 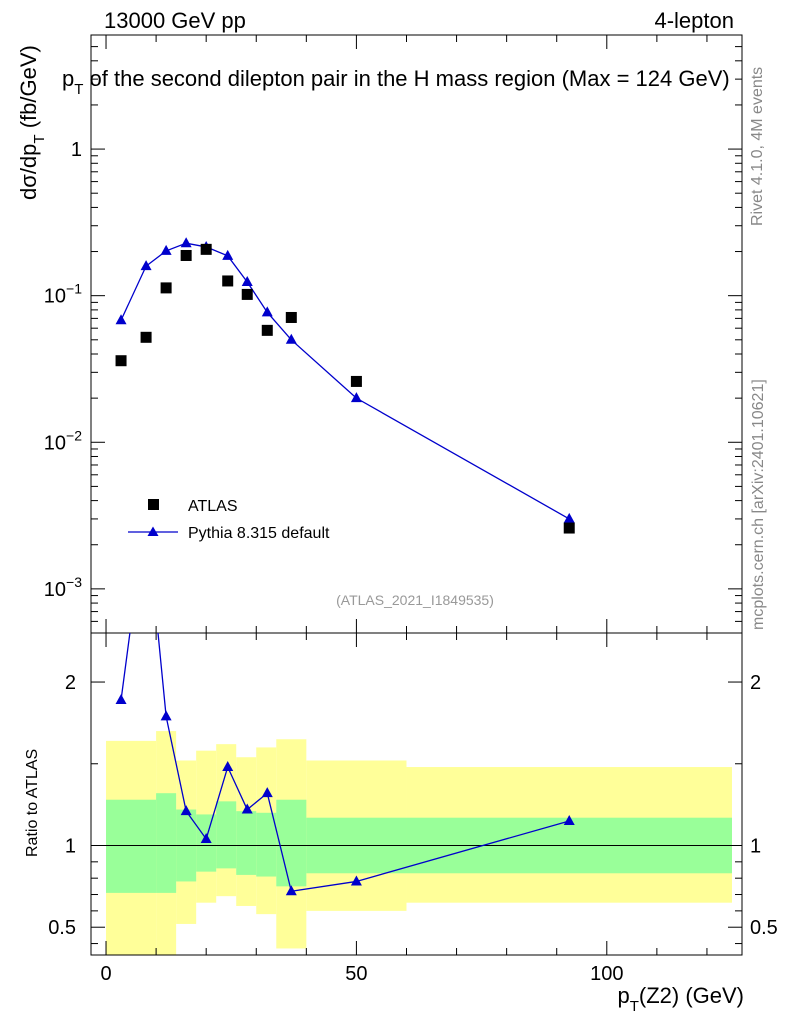 I want to click on legend-pythia-label: Pythia 8.315 default, so click(x=259, y=533).